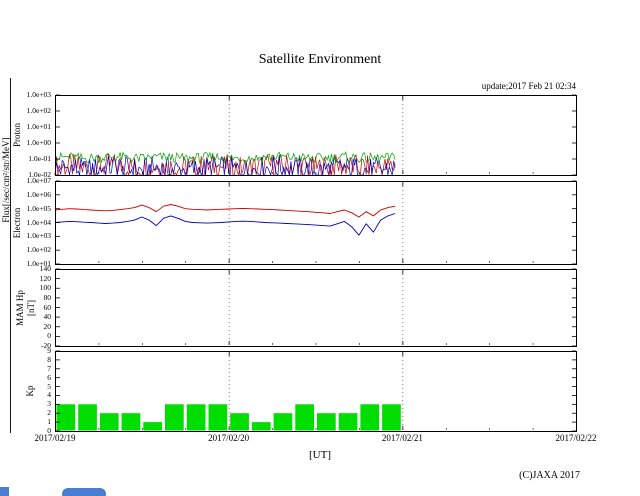 The width and height of the screenshot is (640, 496). Describe the element at coordinates (45, 288) in the screenshot. I see `y-tick-label-hp: 100` at that location.